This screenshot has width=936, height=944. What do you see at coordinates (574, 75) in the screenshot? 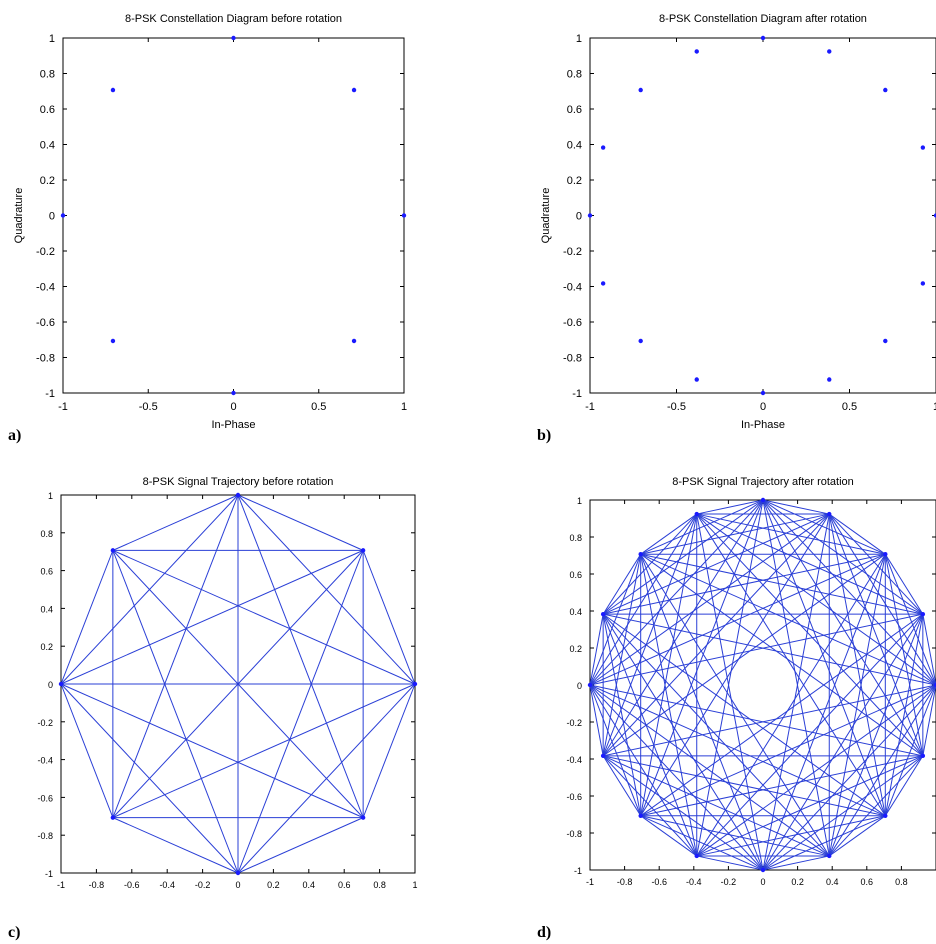
I see `panel-b-ytick-label: 0.8` at bounding box center [574, 75].